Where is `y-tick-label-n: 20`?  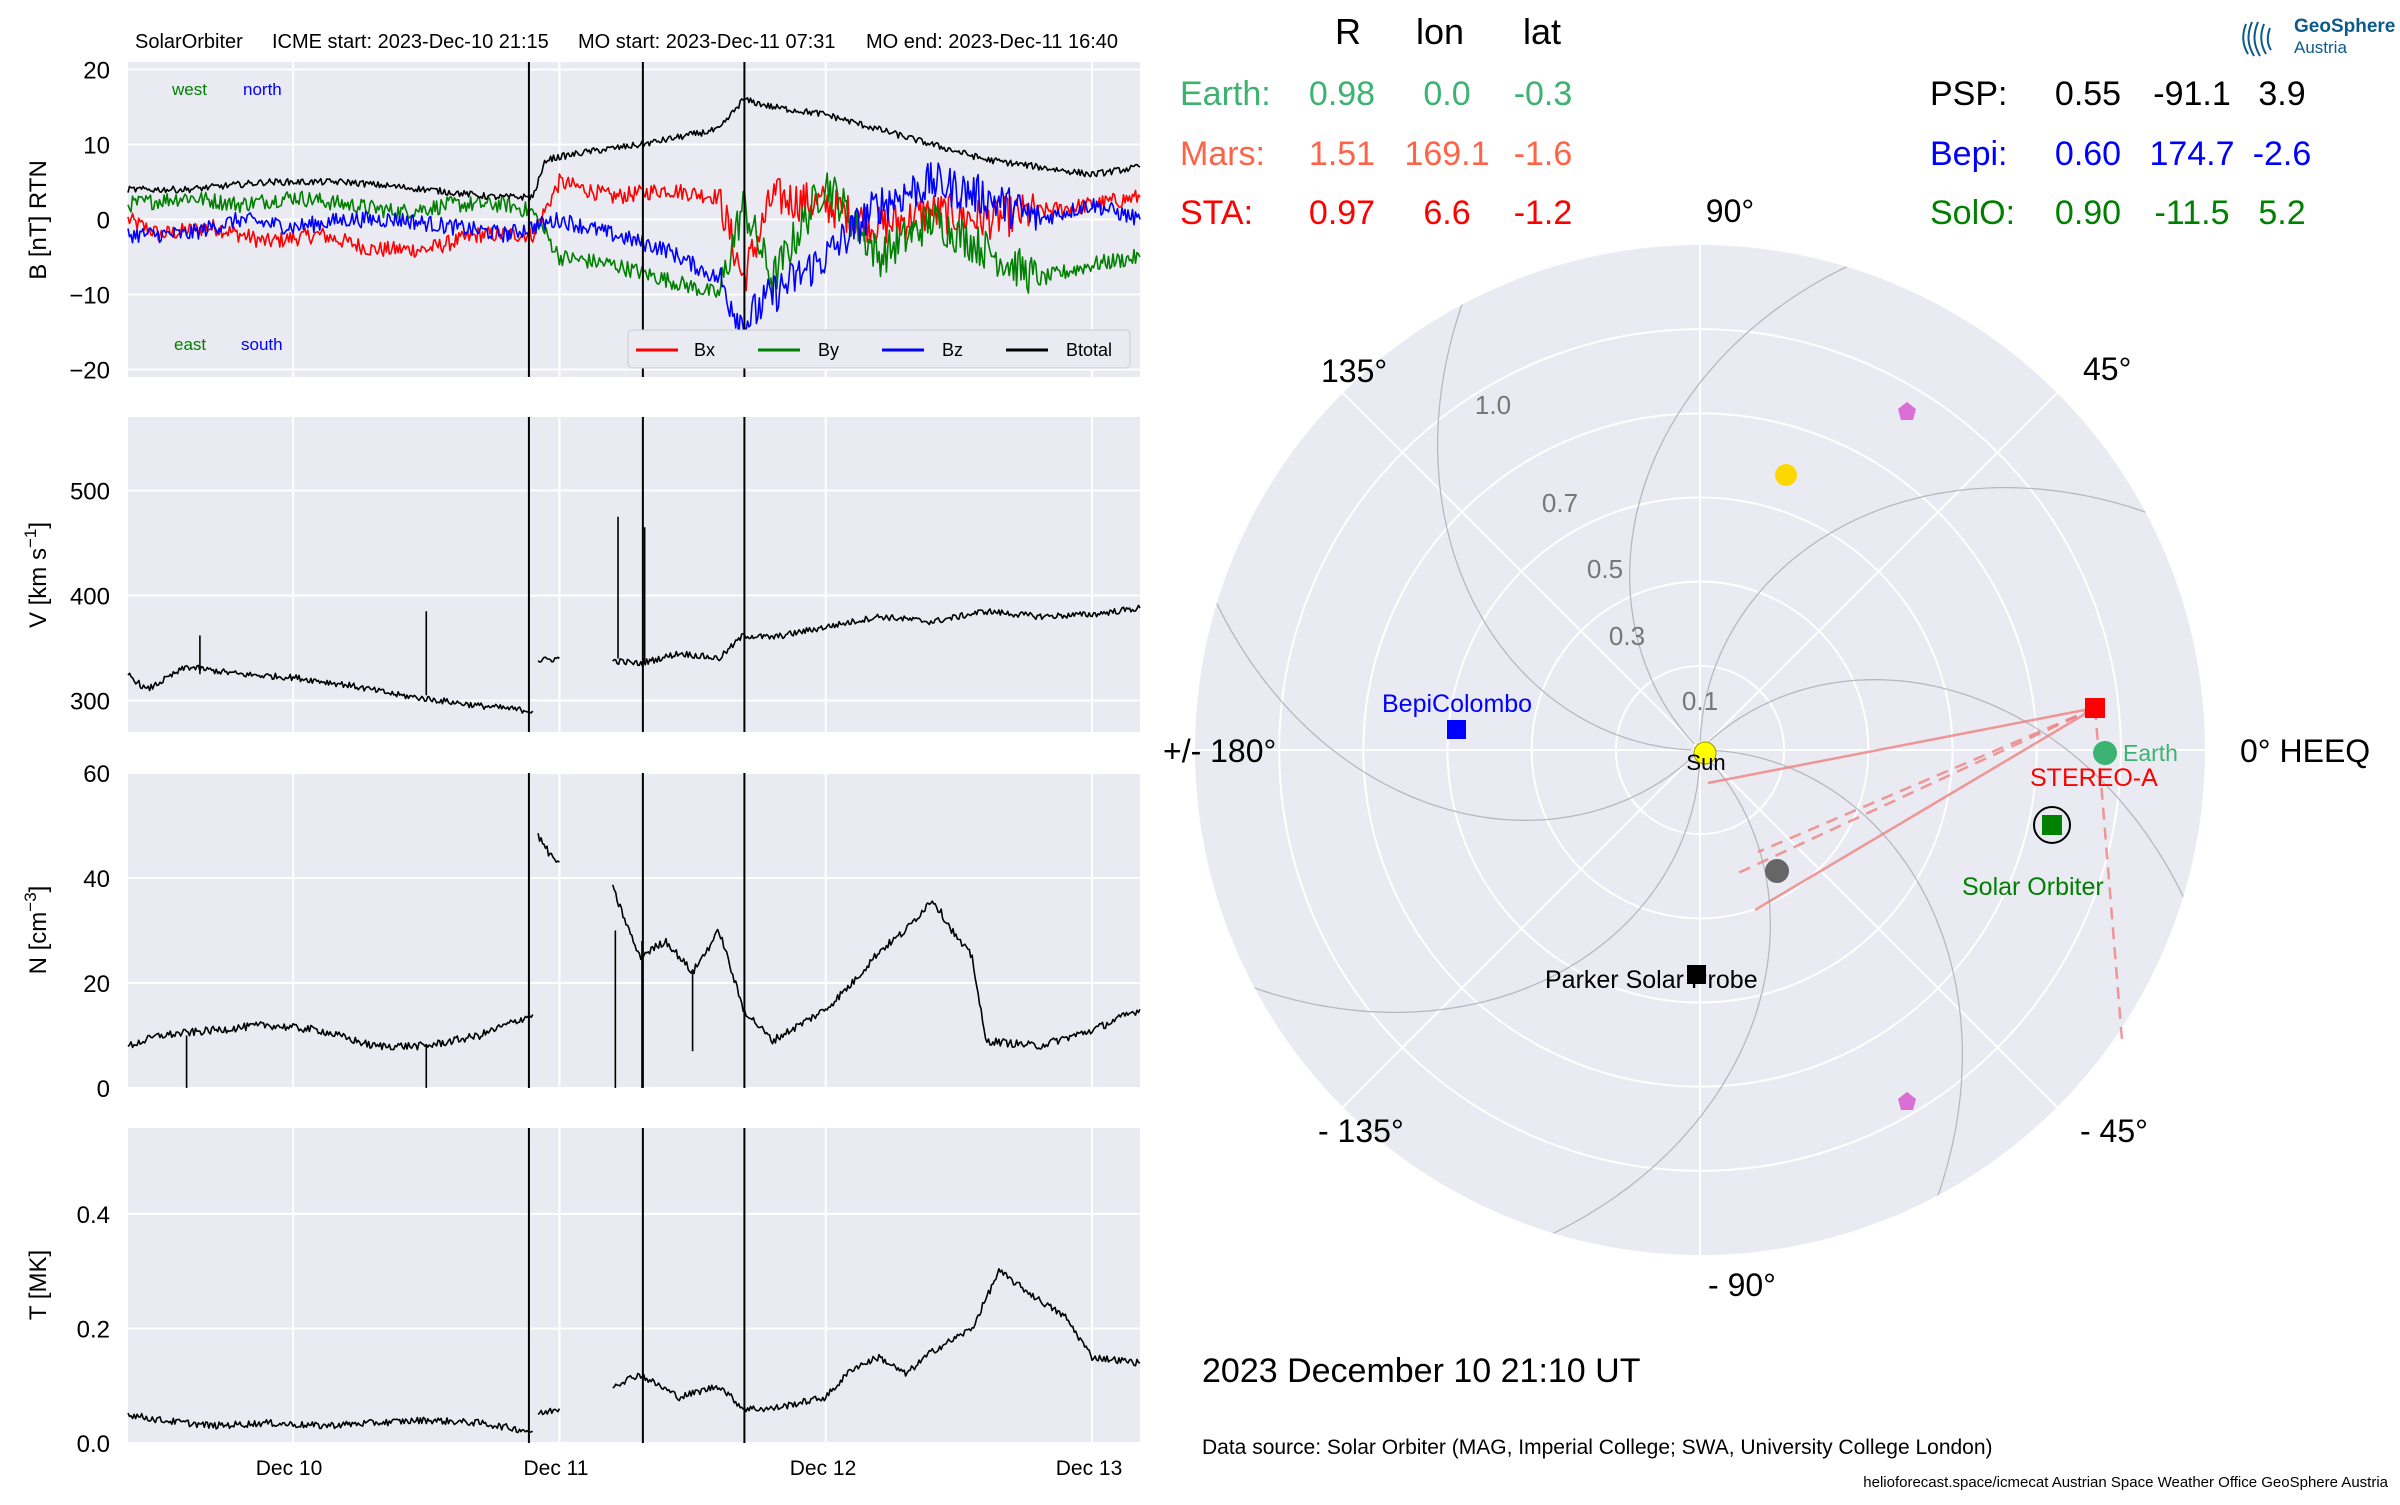 y-tick-label-n: 20 is located at coordinates (96, 984).